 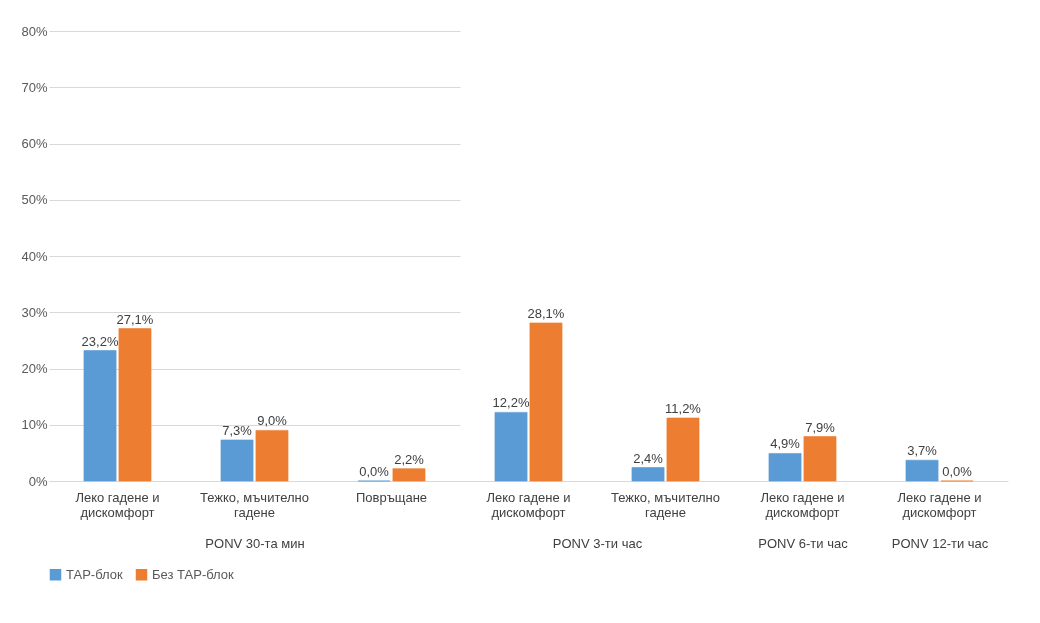 What do you see at coordinates (546, 313) in the screenshot?
I see `data-label: 28,1%` at bounding box center [546, 313].